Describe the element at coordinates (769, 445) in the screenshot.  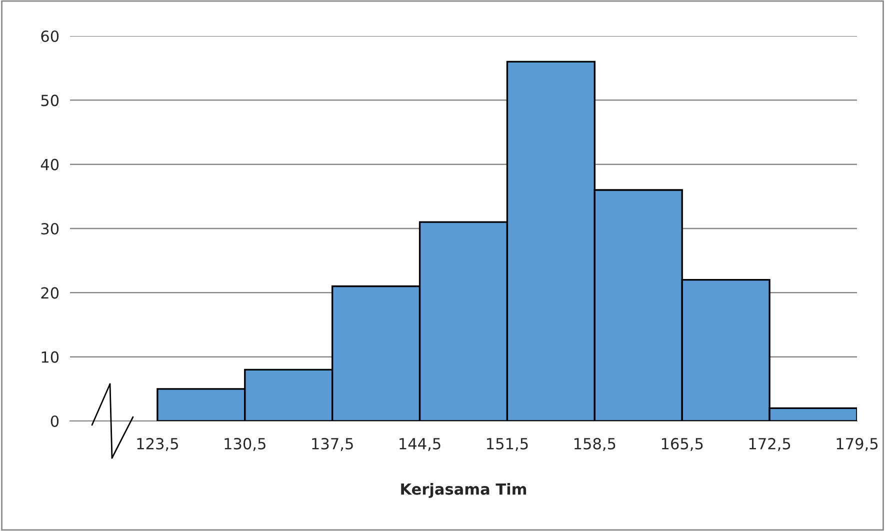
I see `x-tick-label: 172,5` at that location.